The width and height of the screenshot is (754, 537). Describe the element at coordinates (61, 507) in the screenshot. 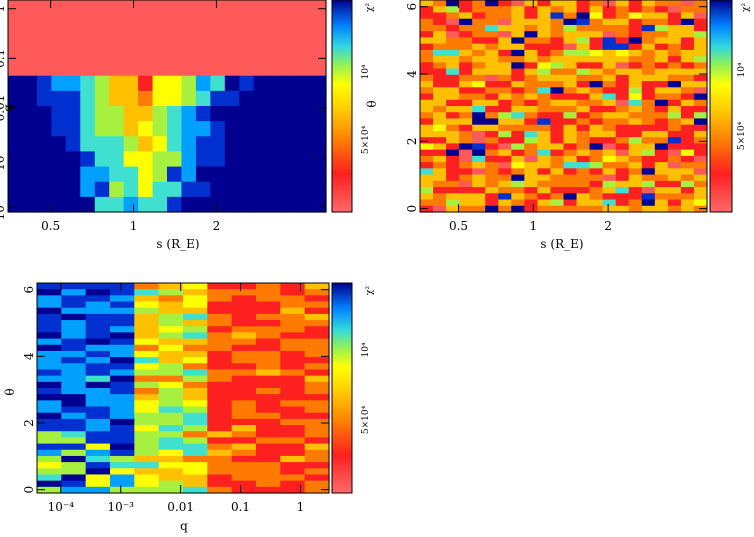

I see `x-tick-label: 10⁻⁴` at that location.